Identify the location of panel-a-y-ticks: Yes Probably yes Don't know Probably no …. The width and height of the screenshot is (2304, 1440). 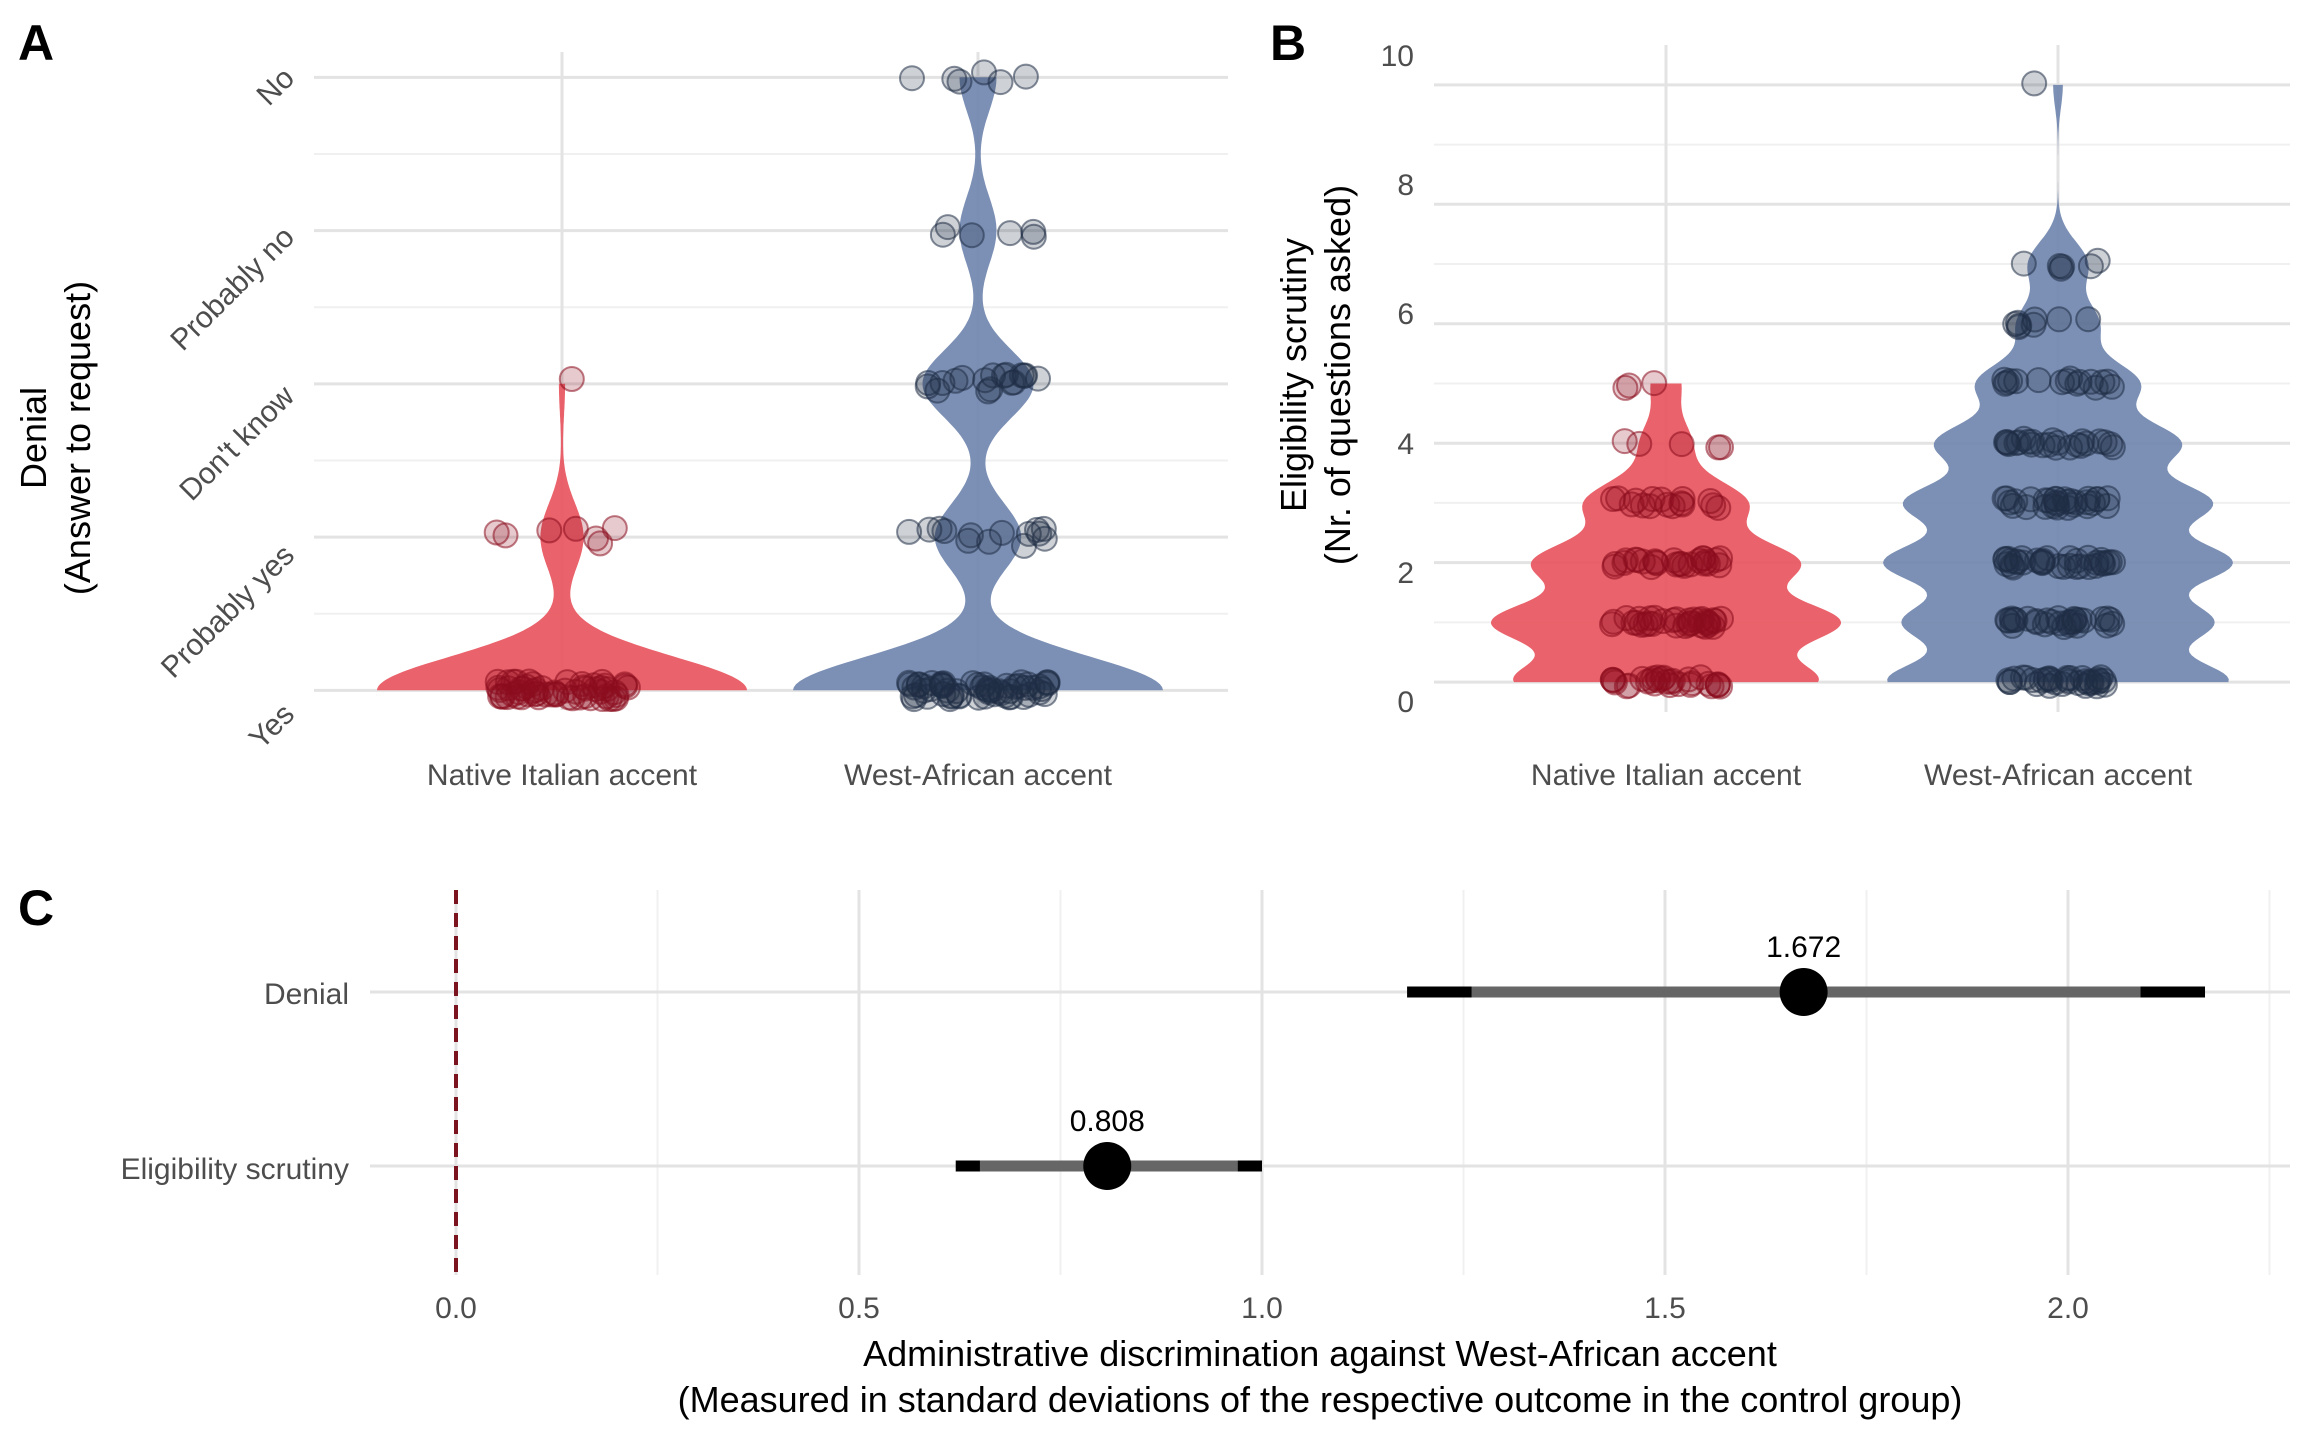
(228, 409).